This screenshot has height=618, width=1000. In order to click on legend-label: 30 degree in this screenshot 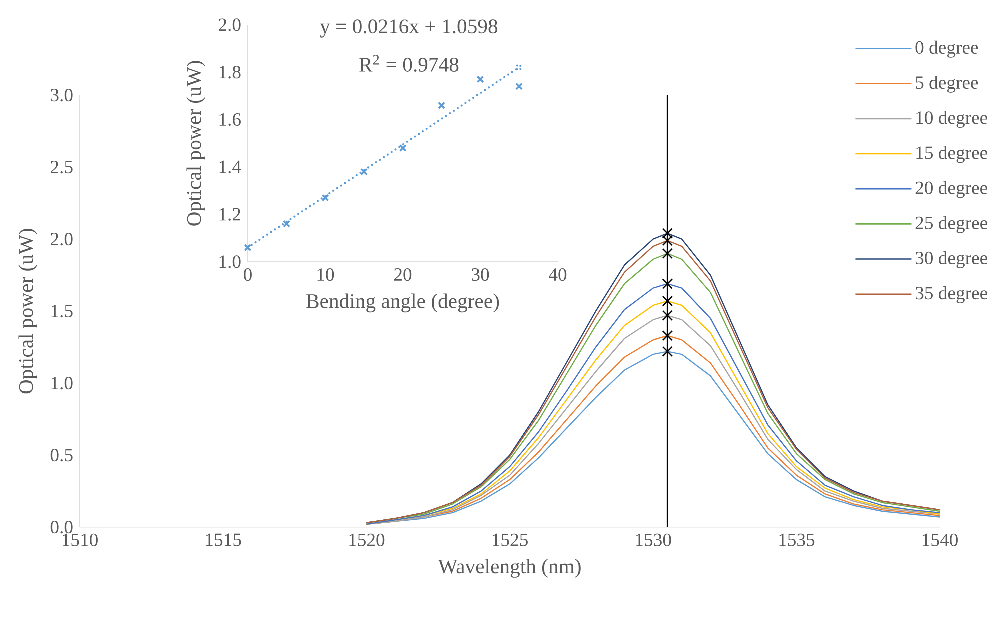, I will do `click(952, 259)`.